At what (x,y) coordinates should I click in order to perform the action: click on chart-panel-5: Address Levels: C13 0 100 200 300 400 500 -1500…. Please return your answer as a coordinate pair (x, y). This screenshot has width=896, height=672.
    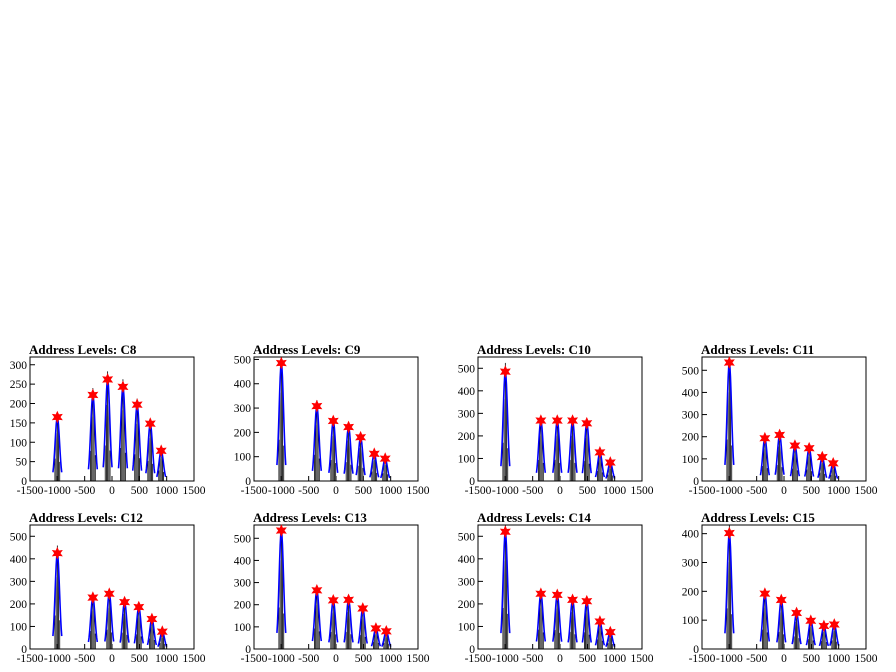
    Looking at the image, I should click on (332, 587).